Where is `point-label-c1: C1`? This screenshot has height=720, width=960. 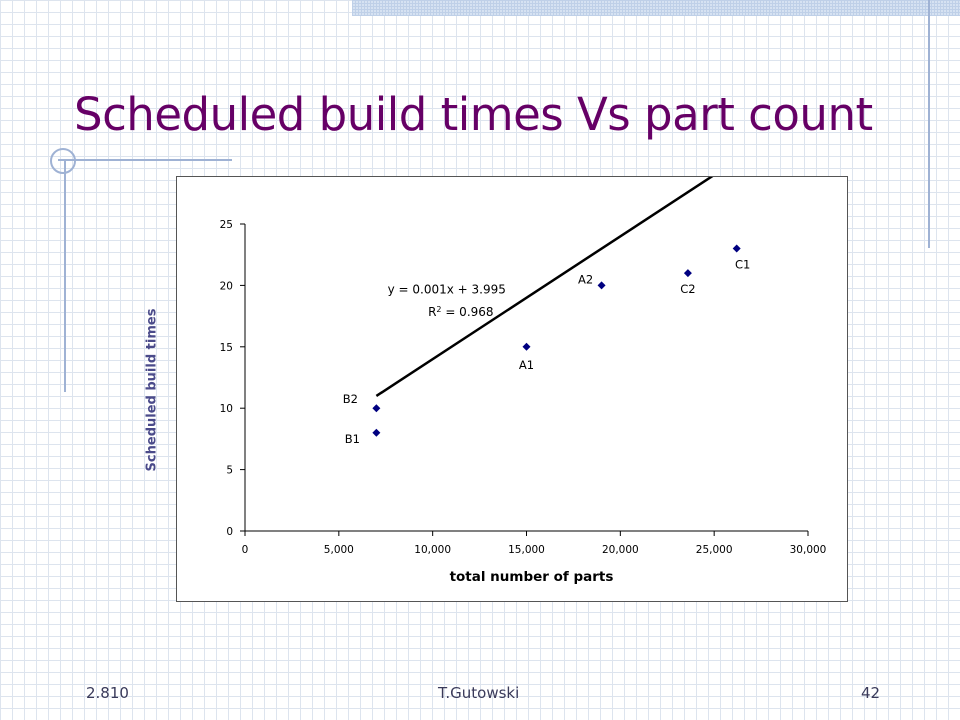 point-label-c1: C1 is located at coordinates (742, 265).